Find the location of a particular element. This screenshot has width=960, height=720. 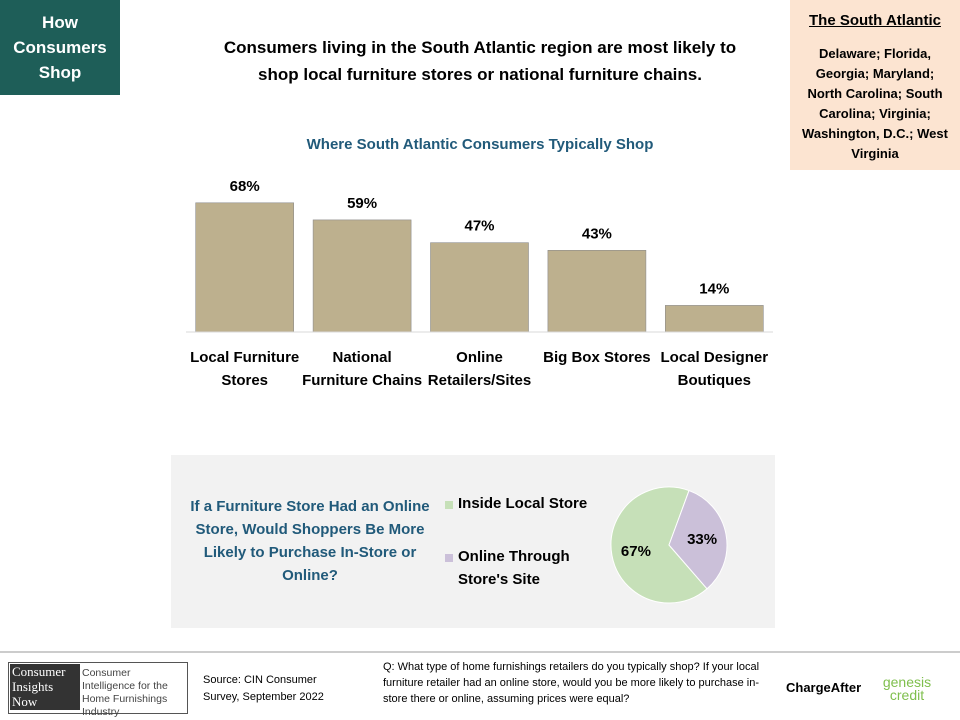

section-label: How Consumers Shop is located at coordinates (60, 47).